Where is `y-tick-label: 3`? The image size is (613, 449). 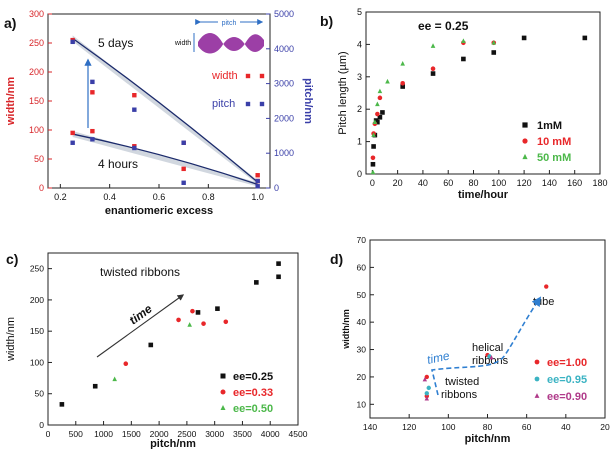
y-tick-label: 3 is located at coordinates (359, 77).